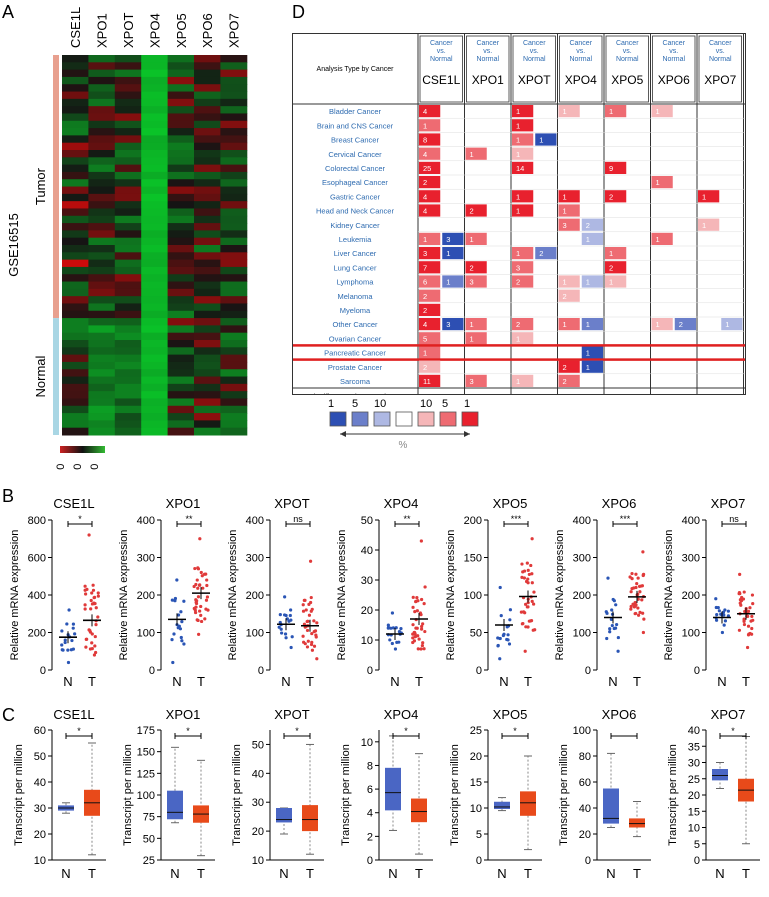 Image resolution: width=769 pixels, height=897 pixels. What do you see at coordinates (694, 764) in the screenshot?
I see `y-tick-label: 30` at bounding box center [694, 764].